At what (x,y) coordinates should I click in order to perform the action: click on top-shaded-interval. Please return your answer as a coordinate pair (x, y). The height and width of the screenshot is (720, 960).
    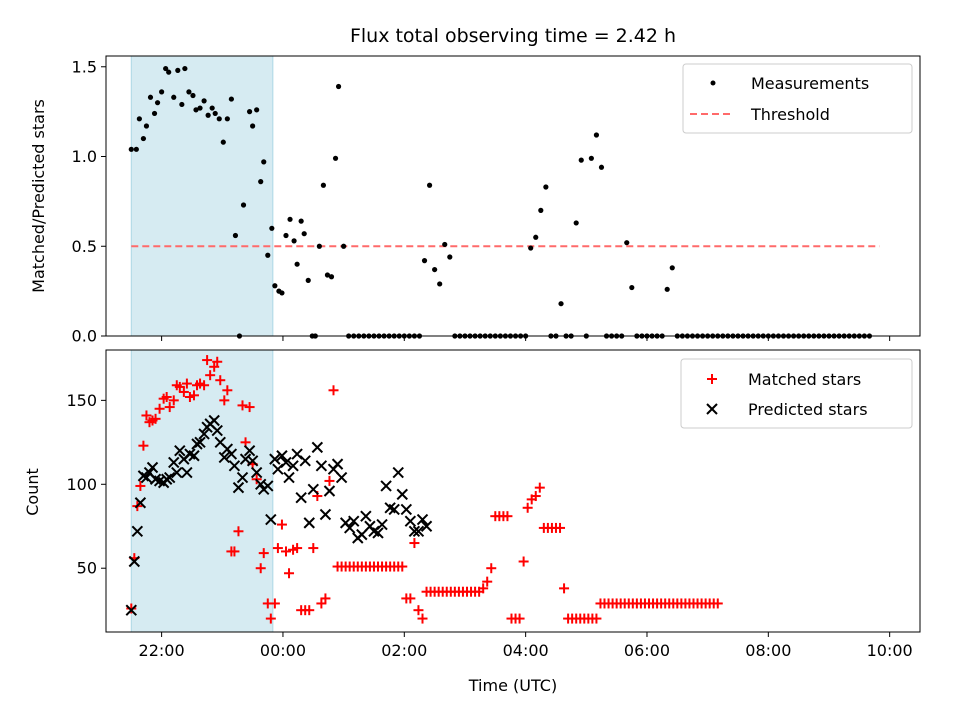
    Looking at the image, I should click on (202, 196).